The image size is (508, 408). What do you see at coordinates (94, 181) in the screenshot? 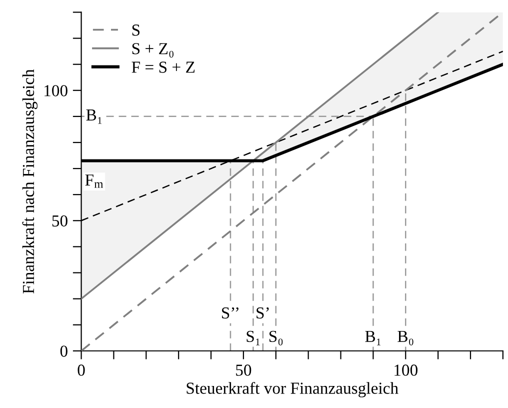
I see `annotation: F$_{m}$` at bounding box center [94, 181].